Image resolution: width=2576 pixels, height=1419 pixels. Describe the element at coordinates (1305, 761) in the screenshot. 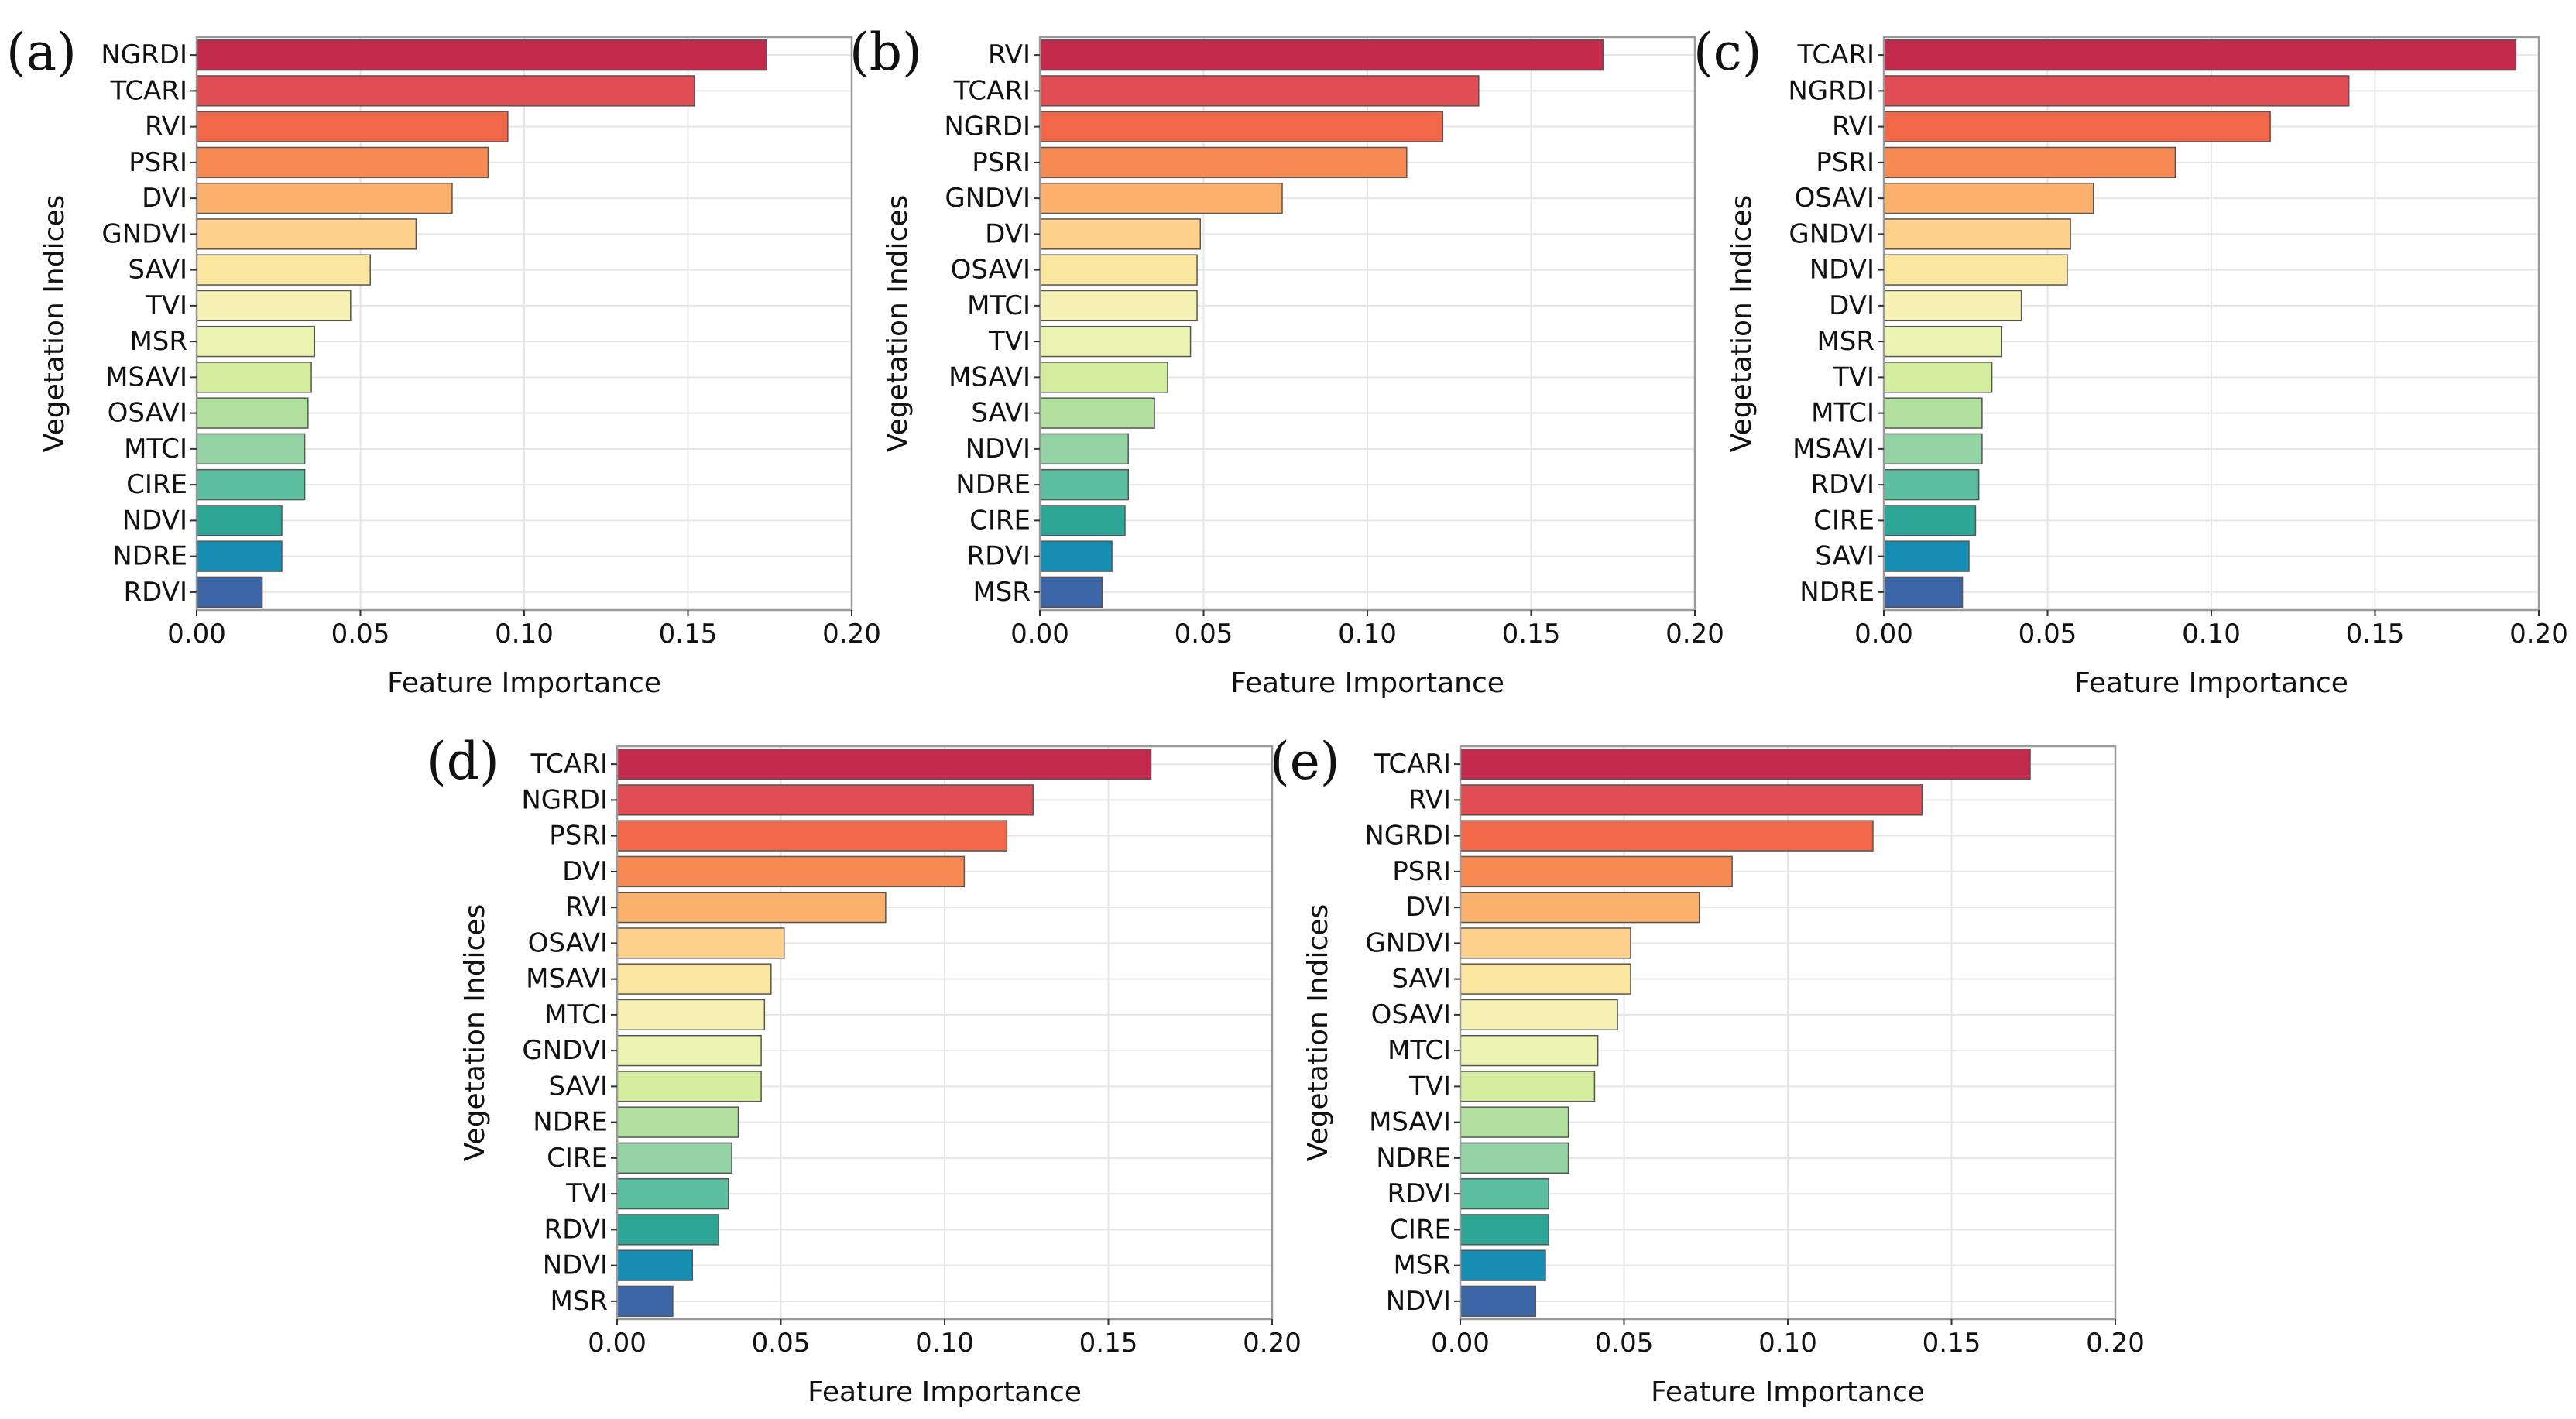

I see `panel-label: (e)` at that location.